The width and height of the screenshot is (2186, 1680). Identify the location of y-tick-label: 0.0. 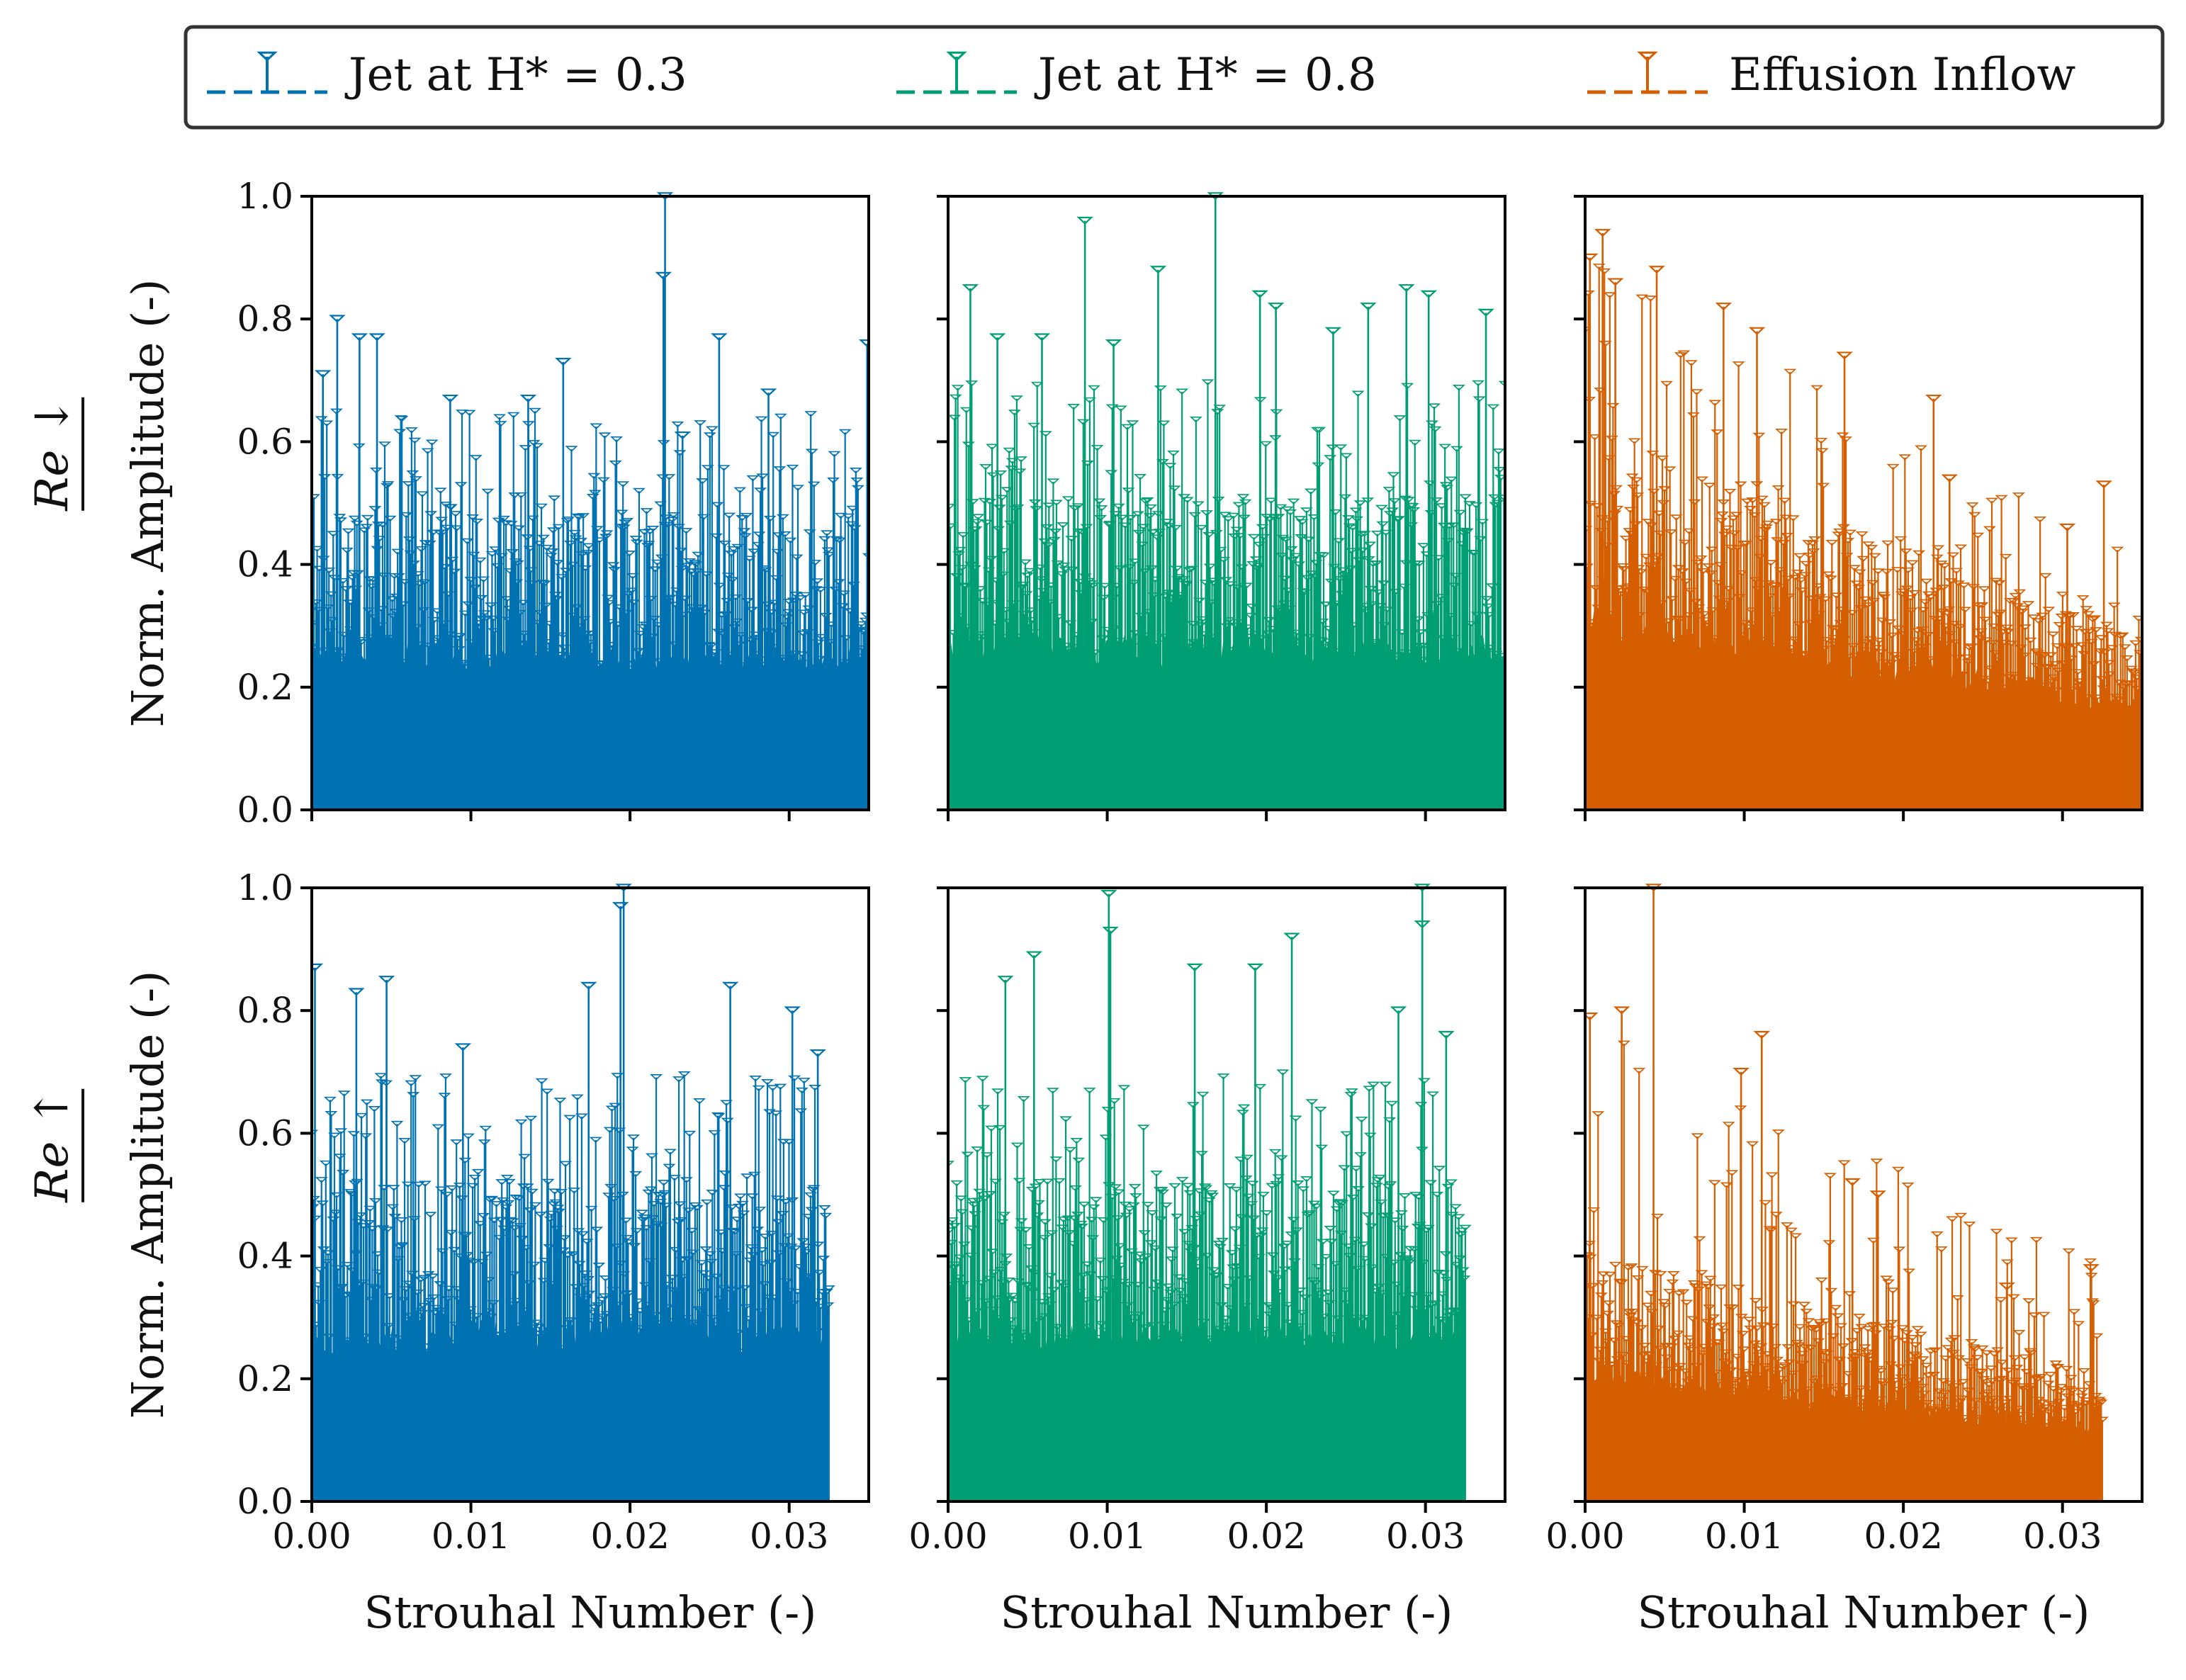
(265, 809).